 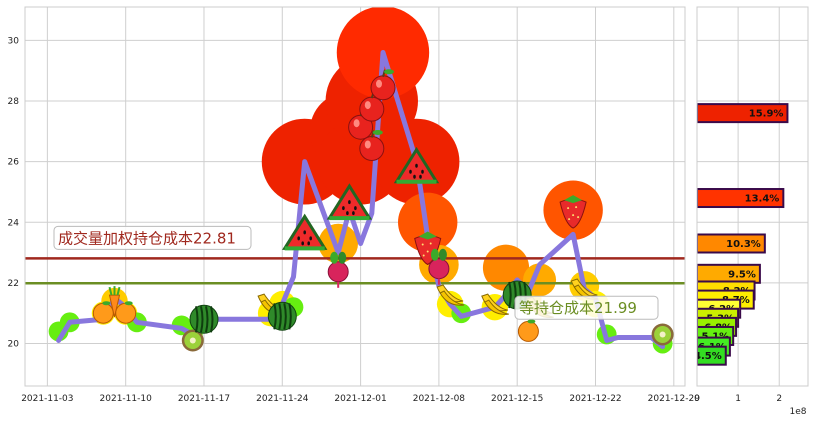 What do you see at coordinates (738, 399) in the screenshot?
I see `side-x-tick-label: 1` at bounding box center [738, 399].